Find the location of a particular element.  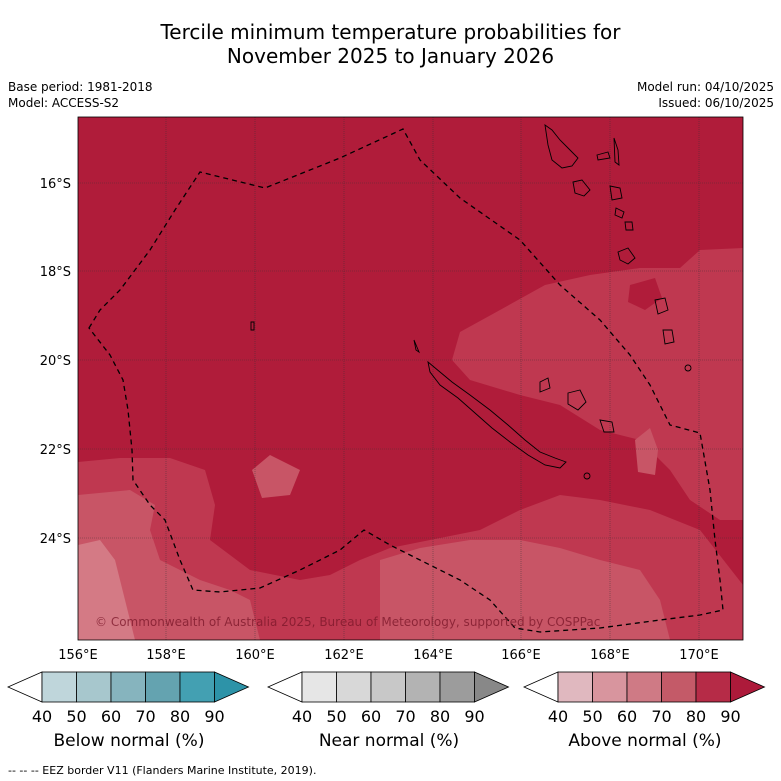

colorbar-below-tick: 90 is located at coordinates (214, 716).